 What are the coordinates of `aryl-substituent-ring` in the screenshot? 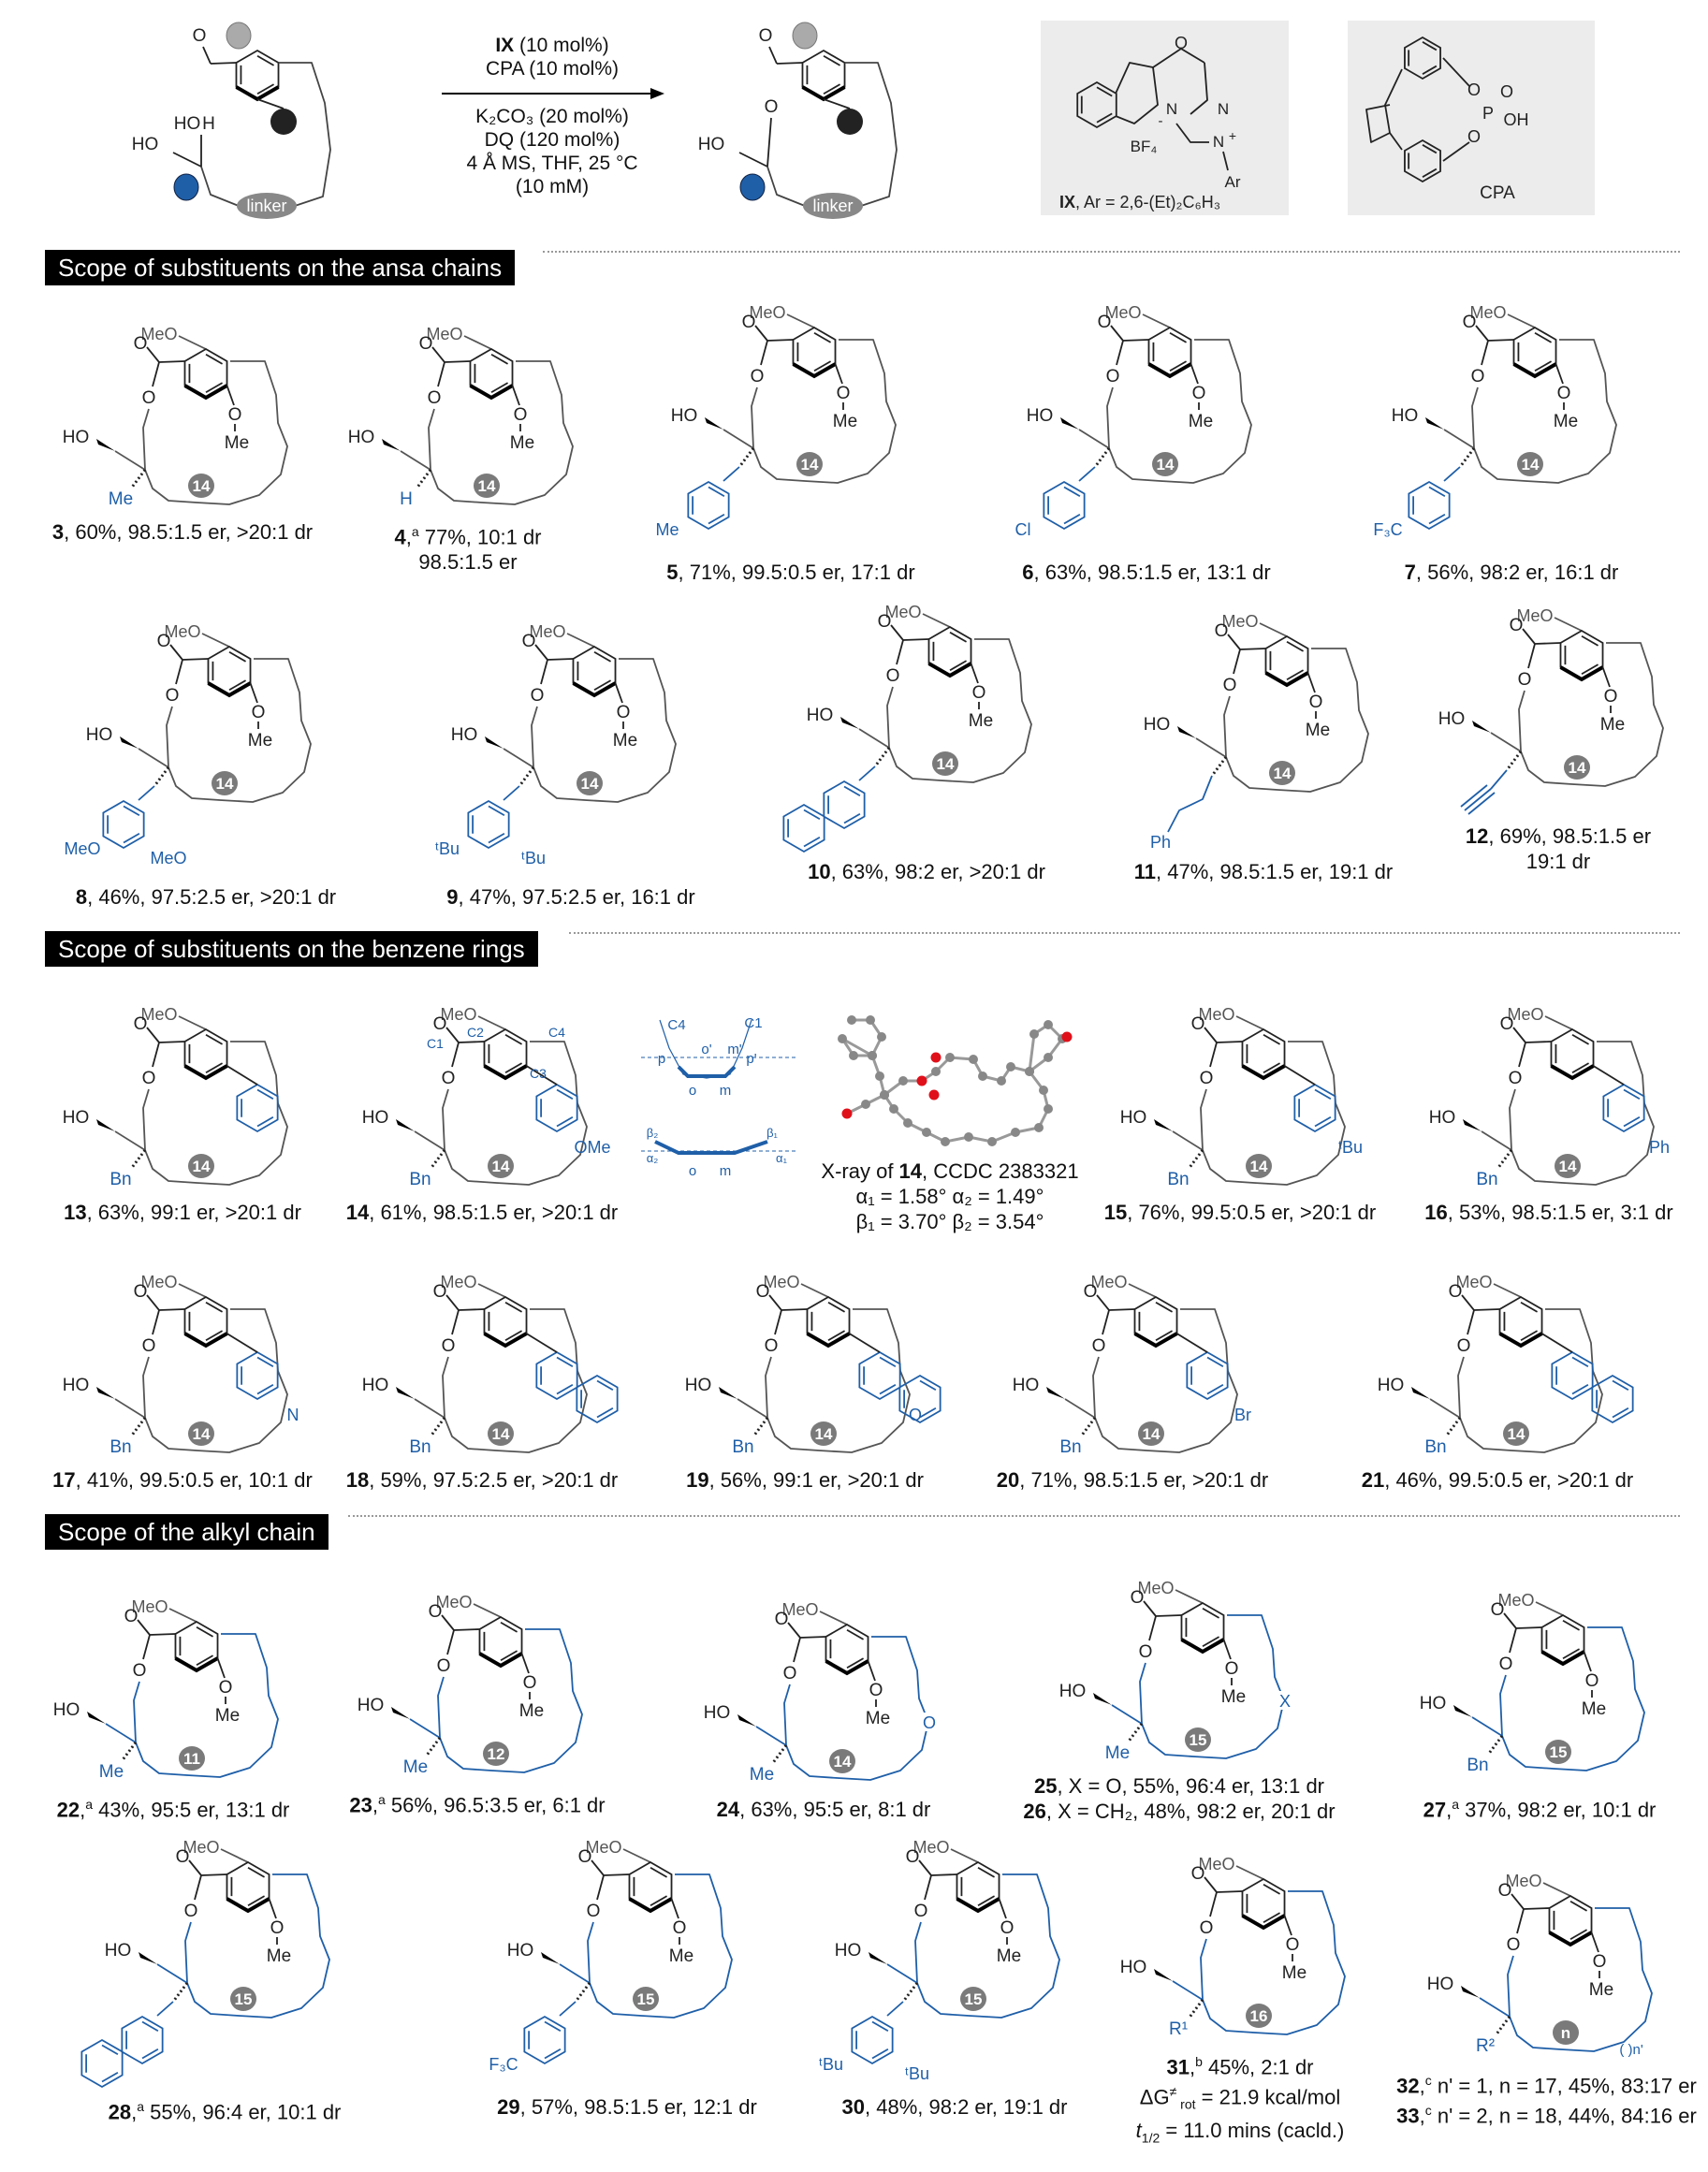 It's located at (708, 505).